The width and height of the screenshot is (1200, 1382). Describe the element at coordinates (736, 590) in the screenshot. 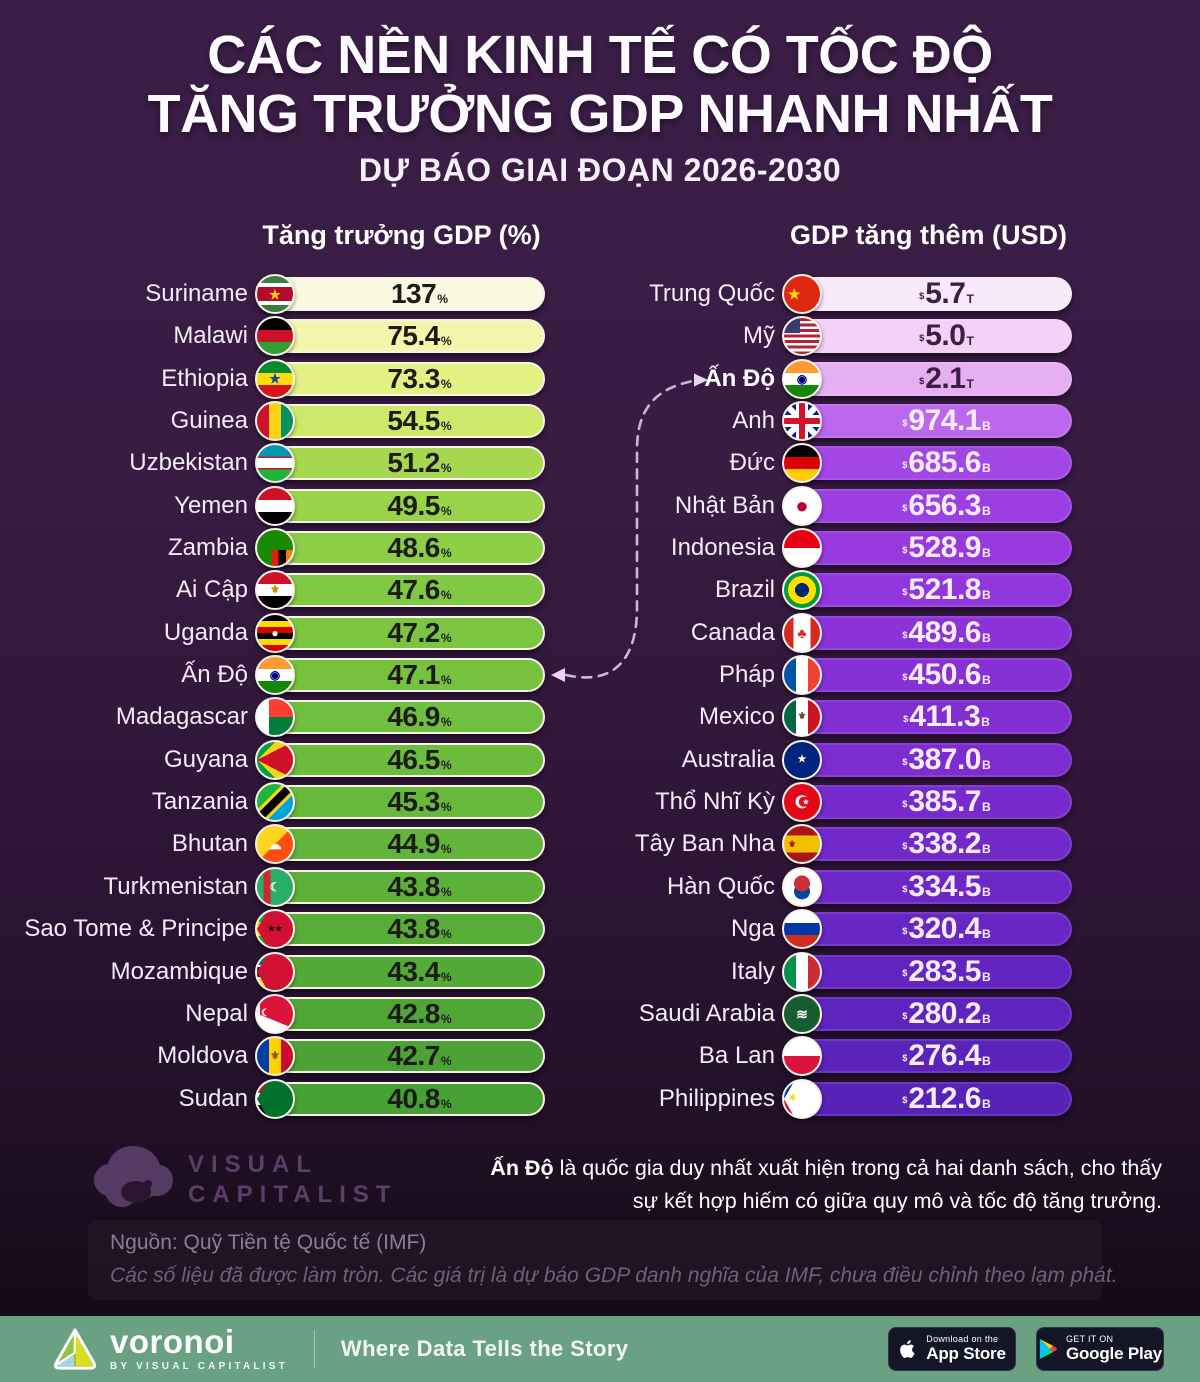

I see `row-brazil: Brazil $521.8B` at that location.